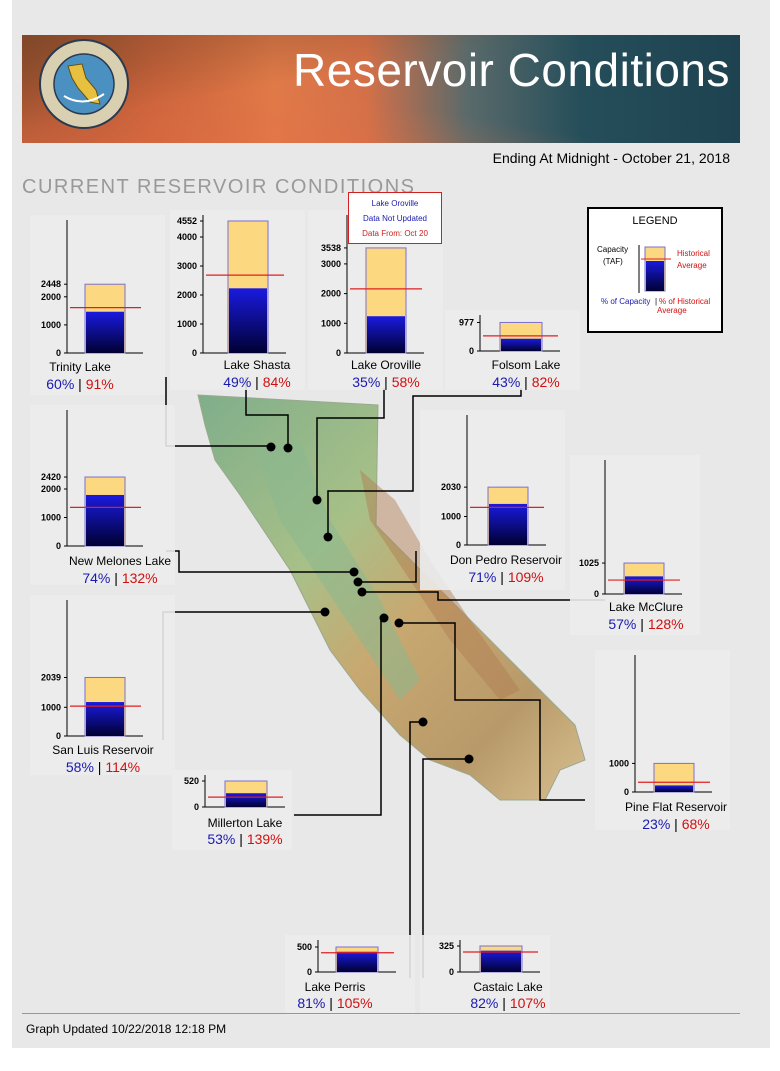 The height and width of the screenshot is (1071, 780). I want to click on graph-updated-text: Graph Updated 10/22/2018 12:18 PM, so click(126, 1029).